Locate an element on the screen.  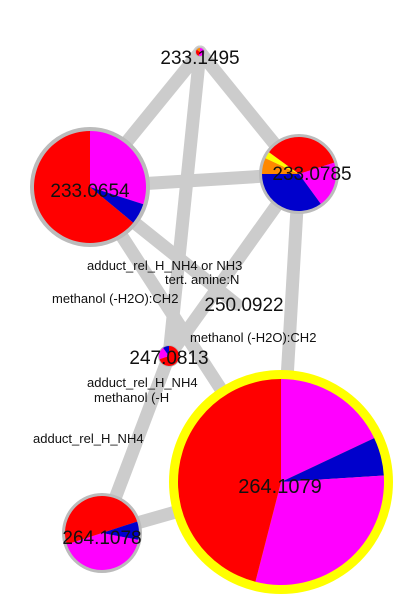
edge-label-adduct-nh4-lower: adduct_rel_H_NH4 is located at coordinates (88, 438).